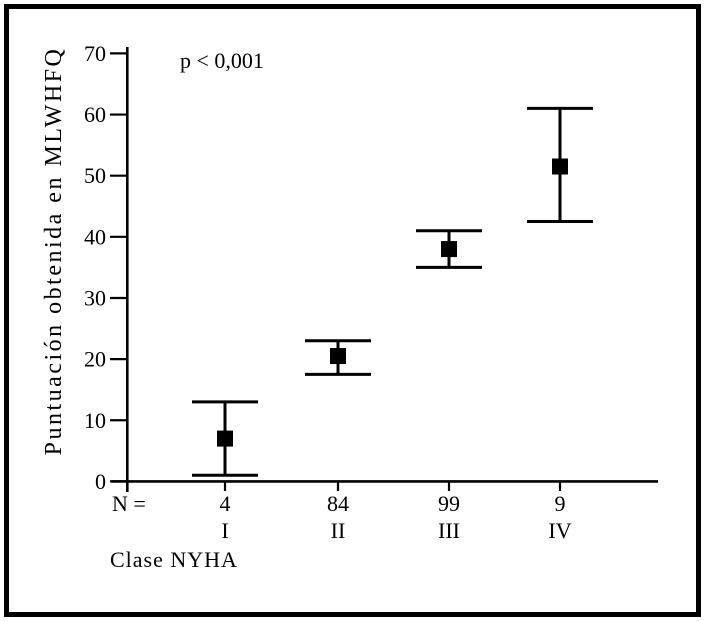  Describe the element at coordinates (95, 114) in the screenshot. I see `y-tick-label: 60` at that location.